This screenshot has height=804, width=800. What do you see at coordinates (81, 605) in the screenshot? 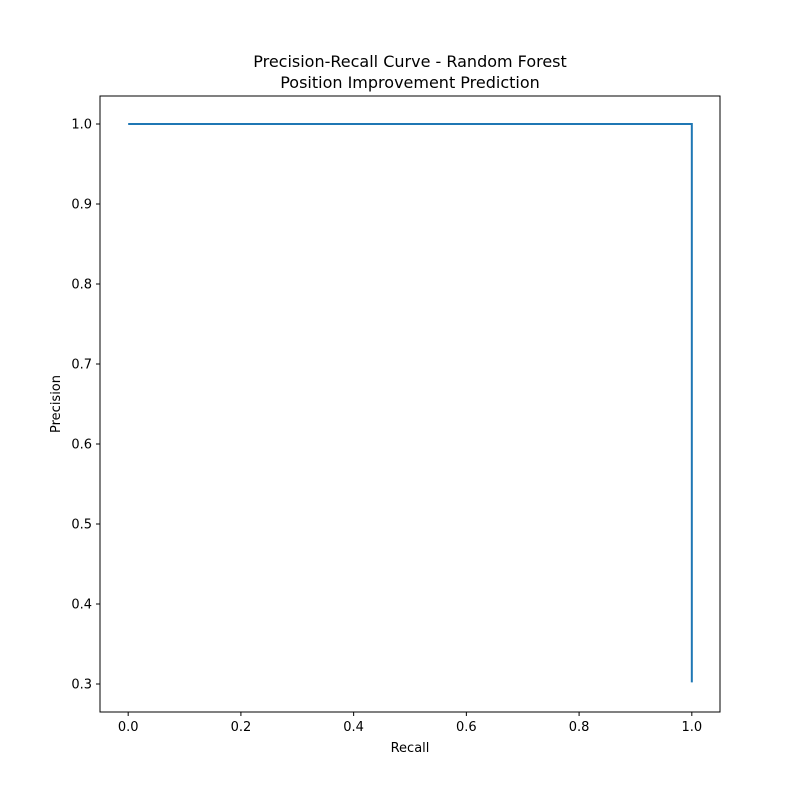
I see `y-tick-label: 0.4` at bounding box center [81, 605].